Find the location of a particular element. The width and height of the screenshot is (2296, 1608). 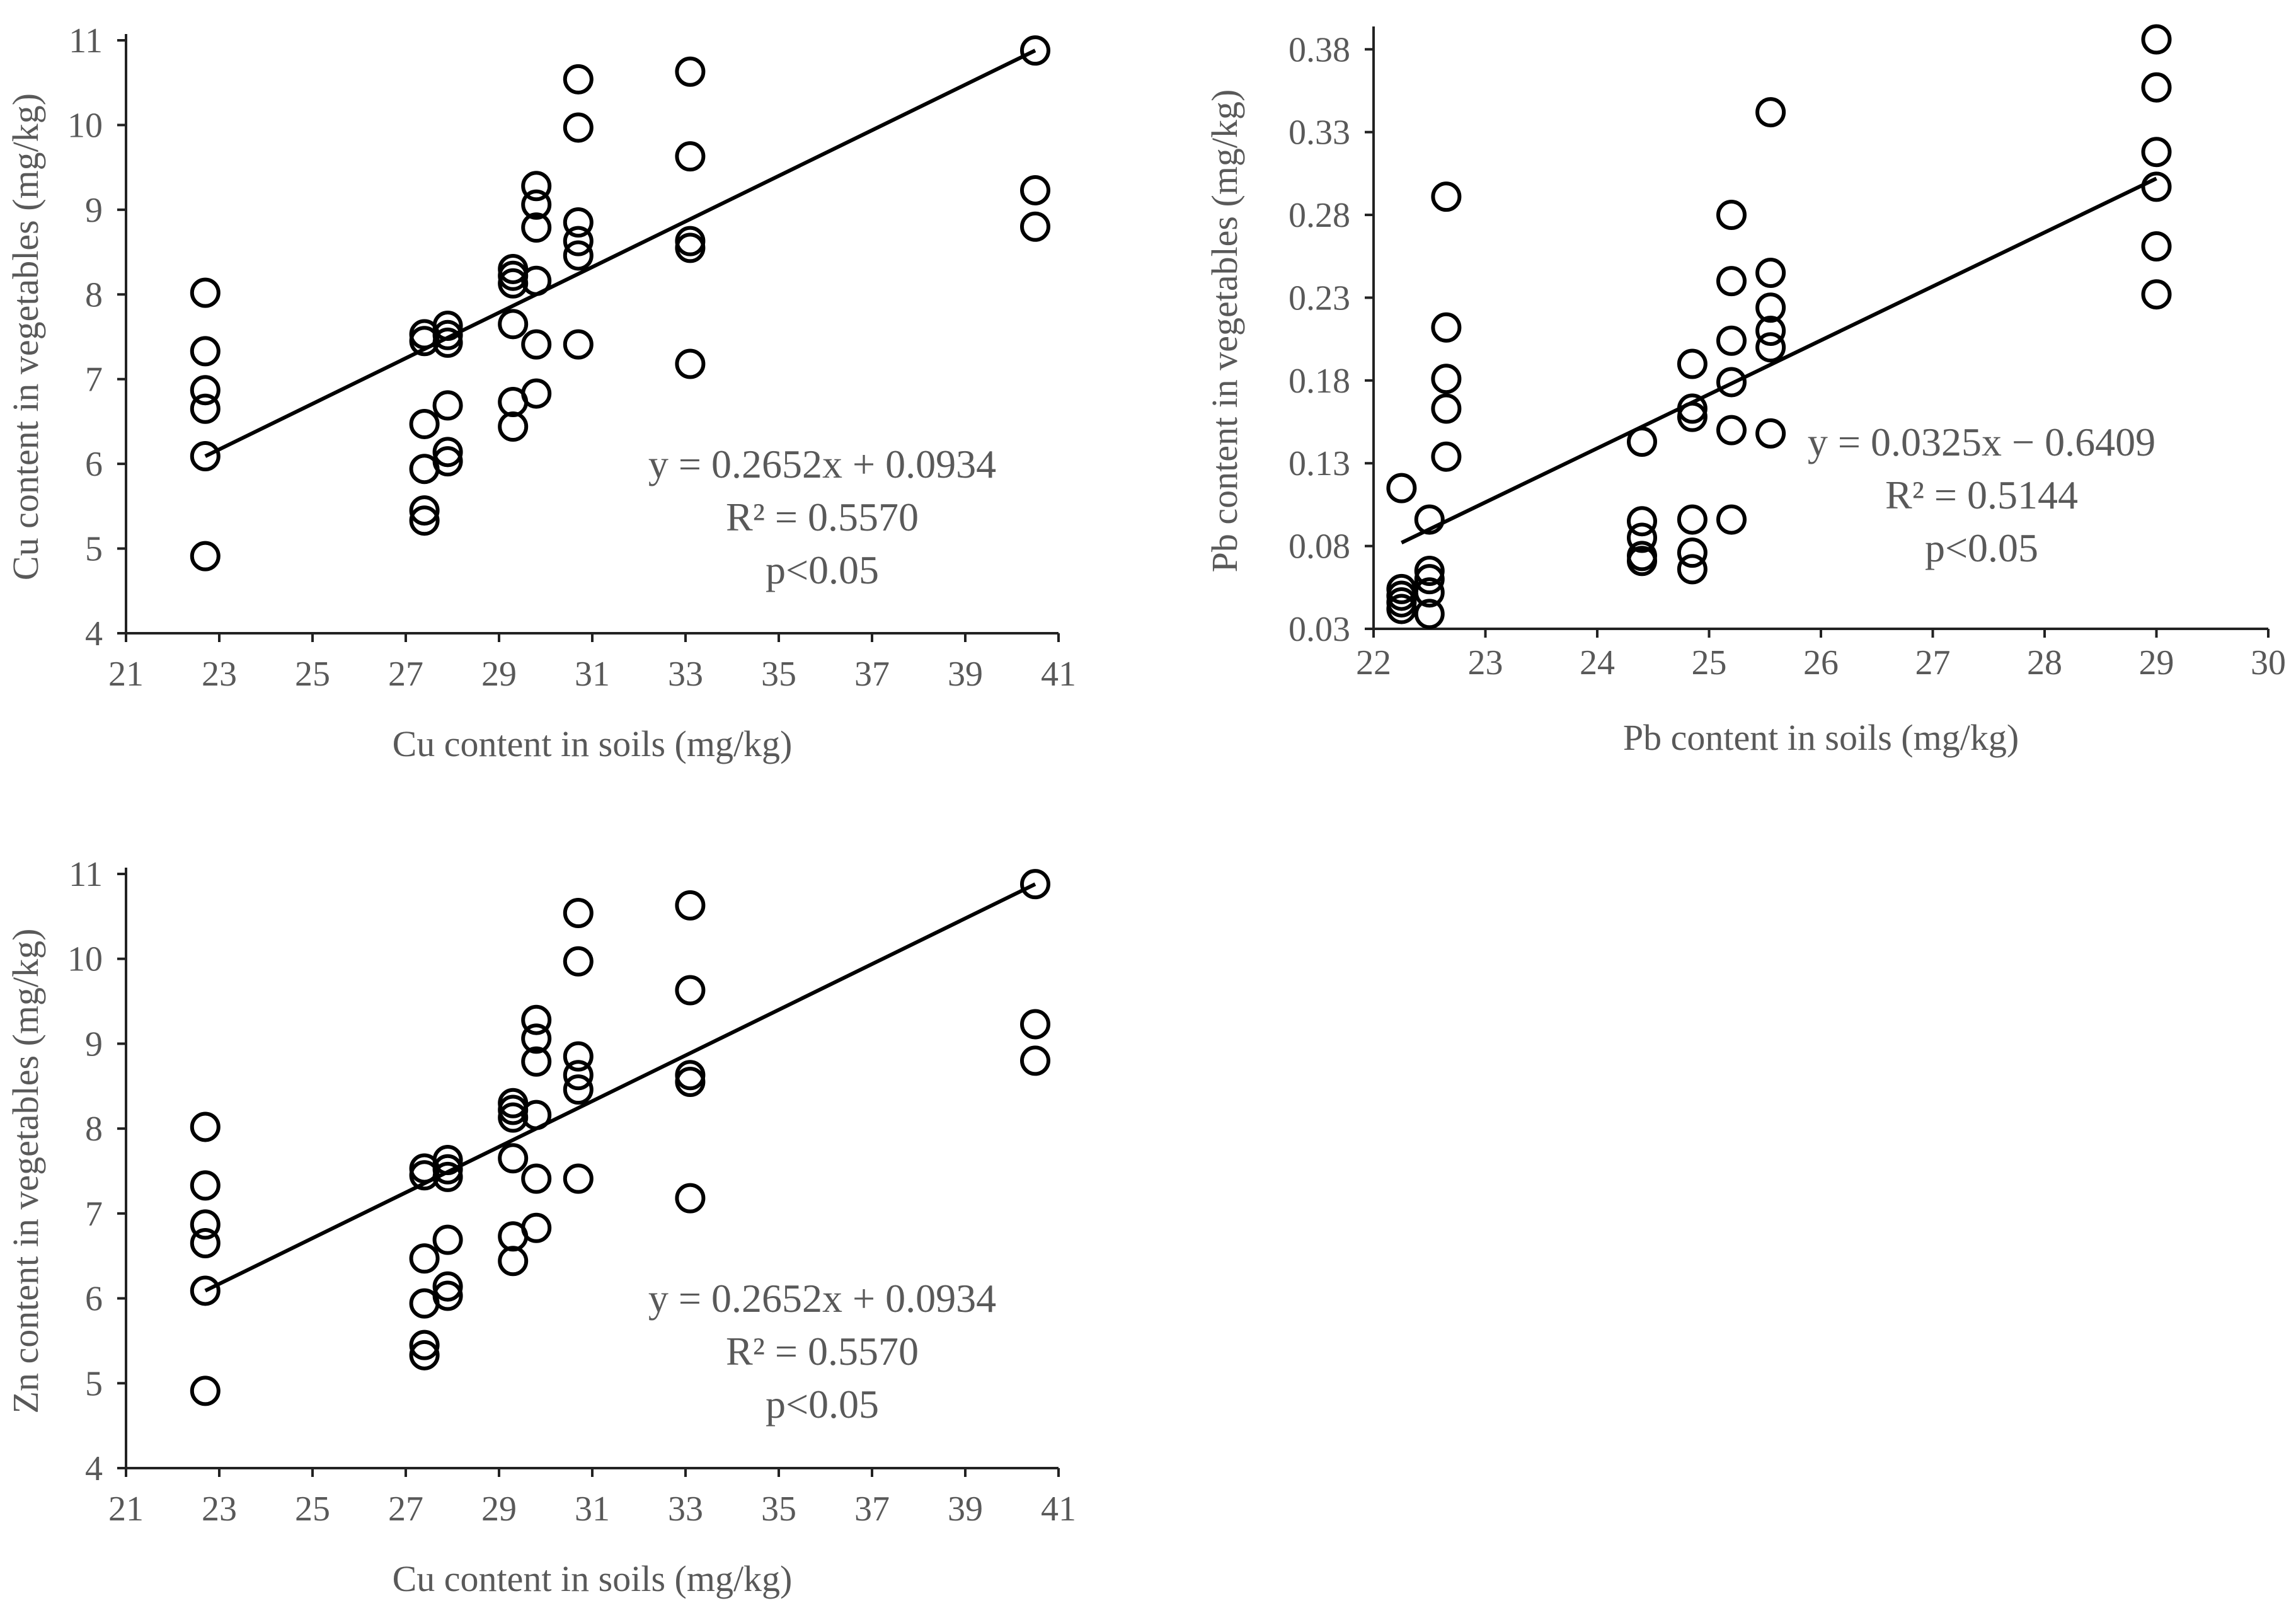

y-tick-label: 6 is located at coordinates (94, 1299).